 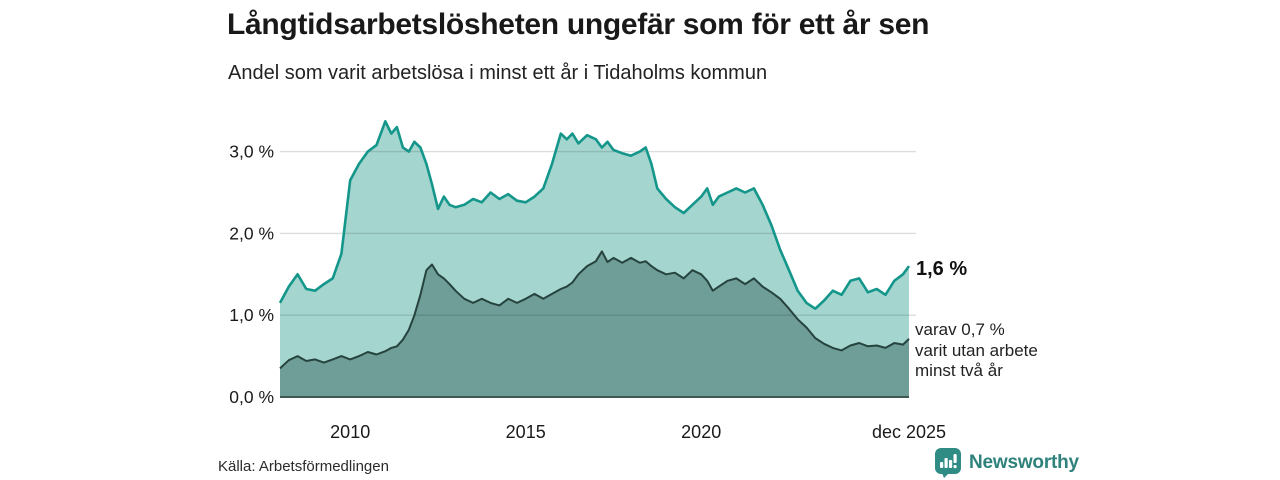 I want to click on newsworthy-logo: Newsworthy, so click(x=1006, y=462).